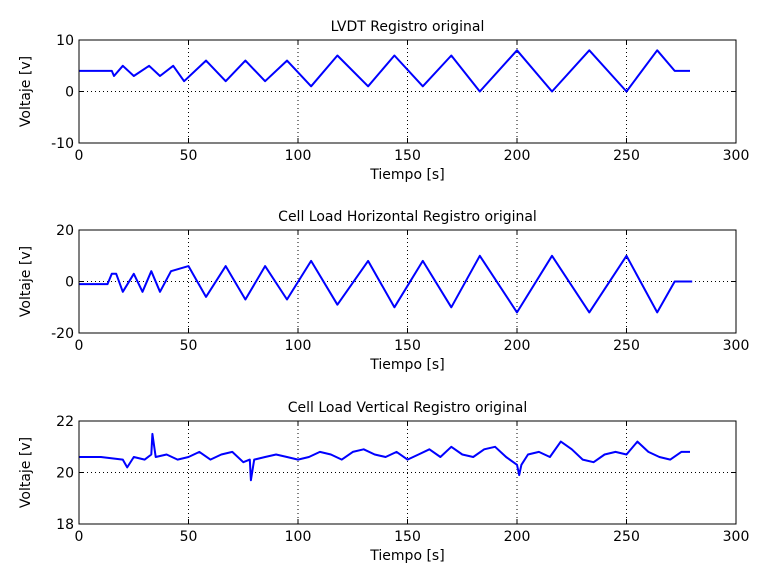  What do you see at coordinates (408, 408) in the screenshot?
I see `subplot-title: Cell Load Vertical Registro original` at bounding box center [408, 408].